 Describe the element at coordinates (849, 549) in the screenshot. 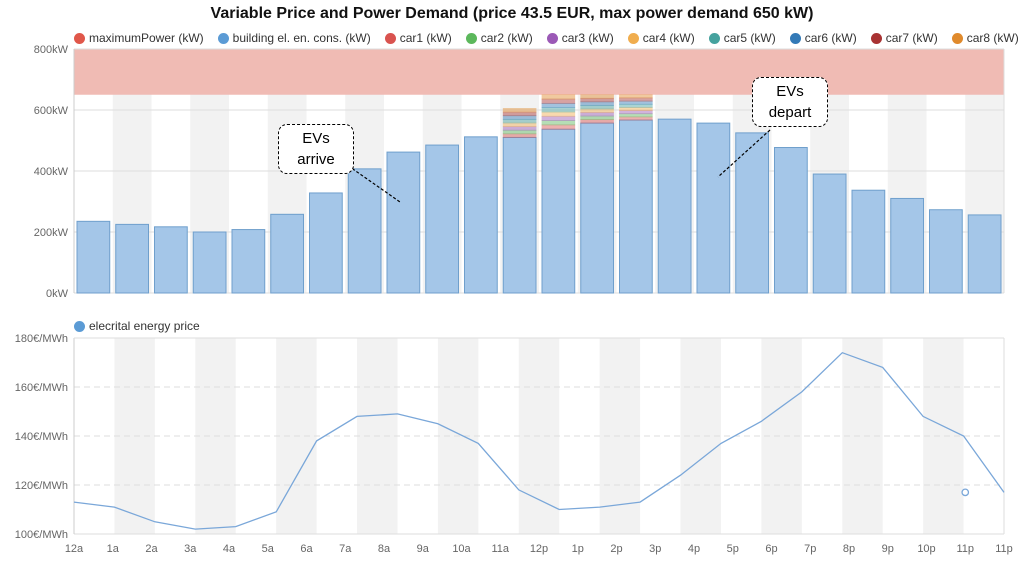

I see `line-chart-x-tick-label: 8p` at that location.